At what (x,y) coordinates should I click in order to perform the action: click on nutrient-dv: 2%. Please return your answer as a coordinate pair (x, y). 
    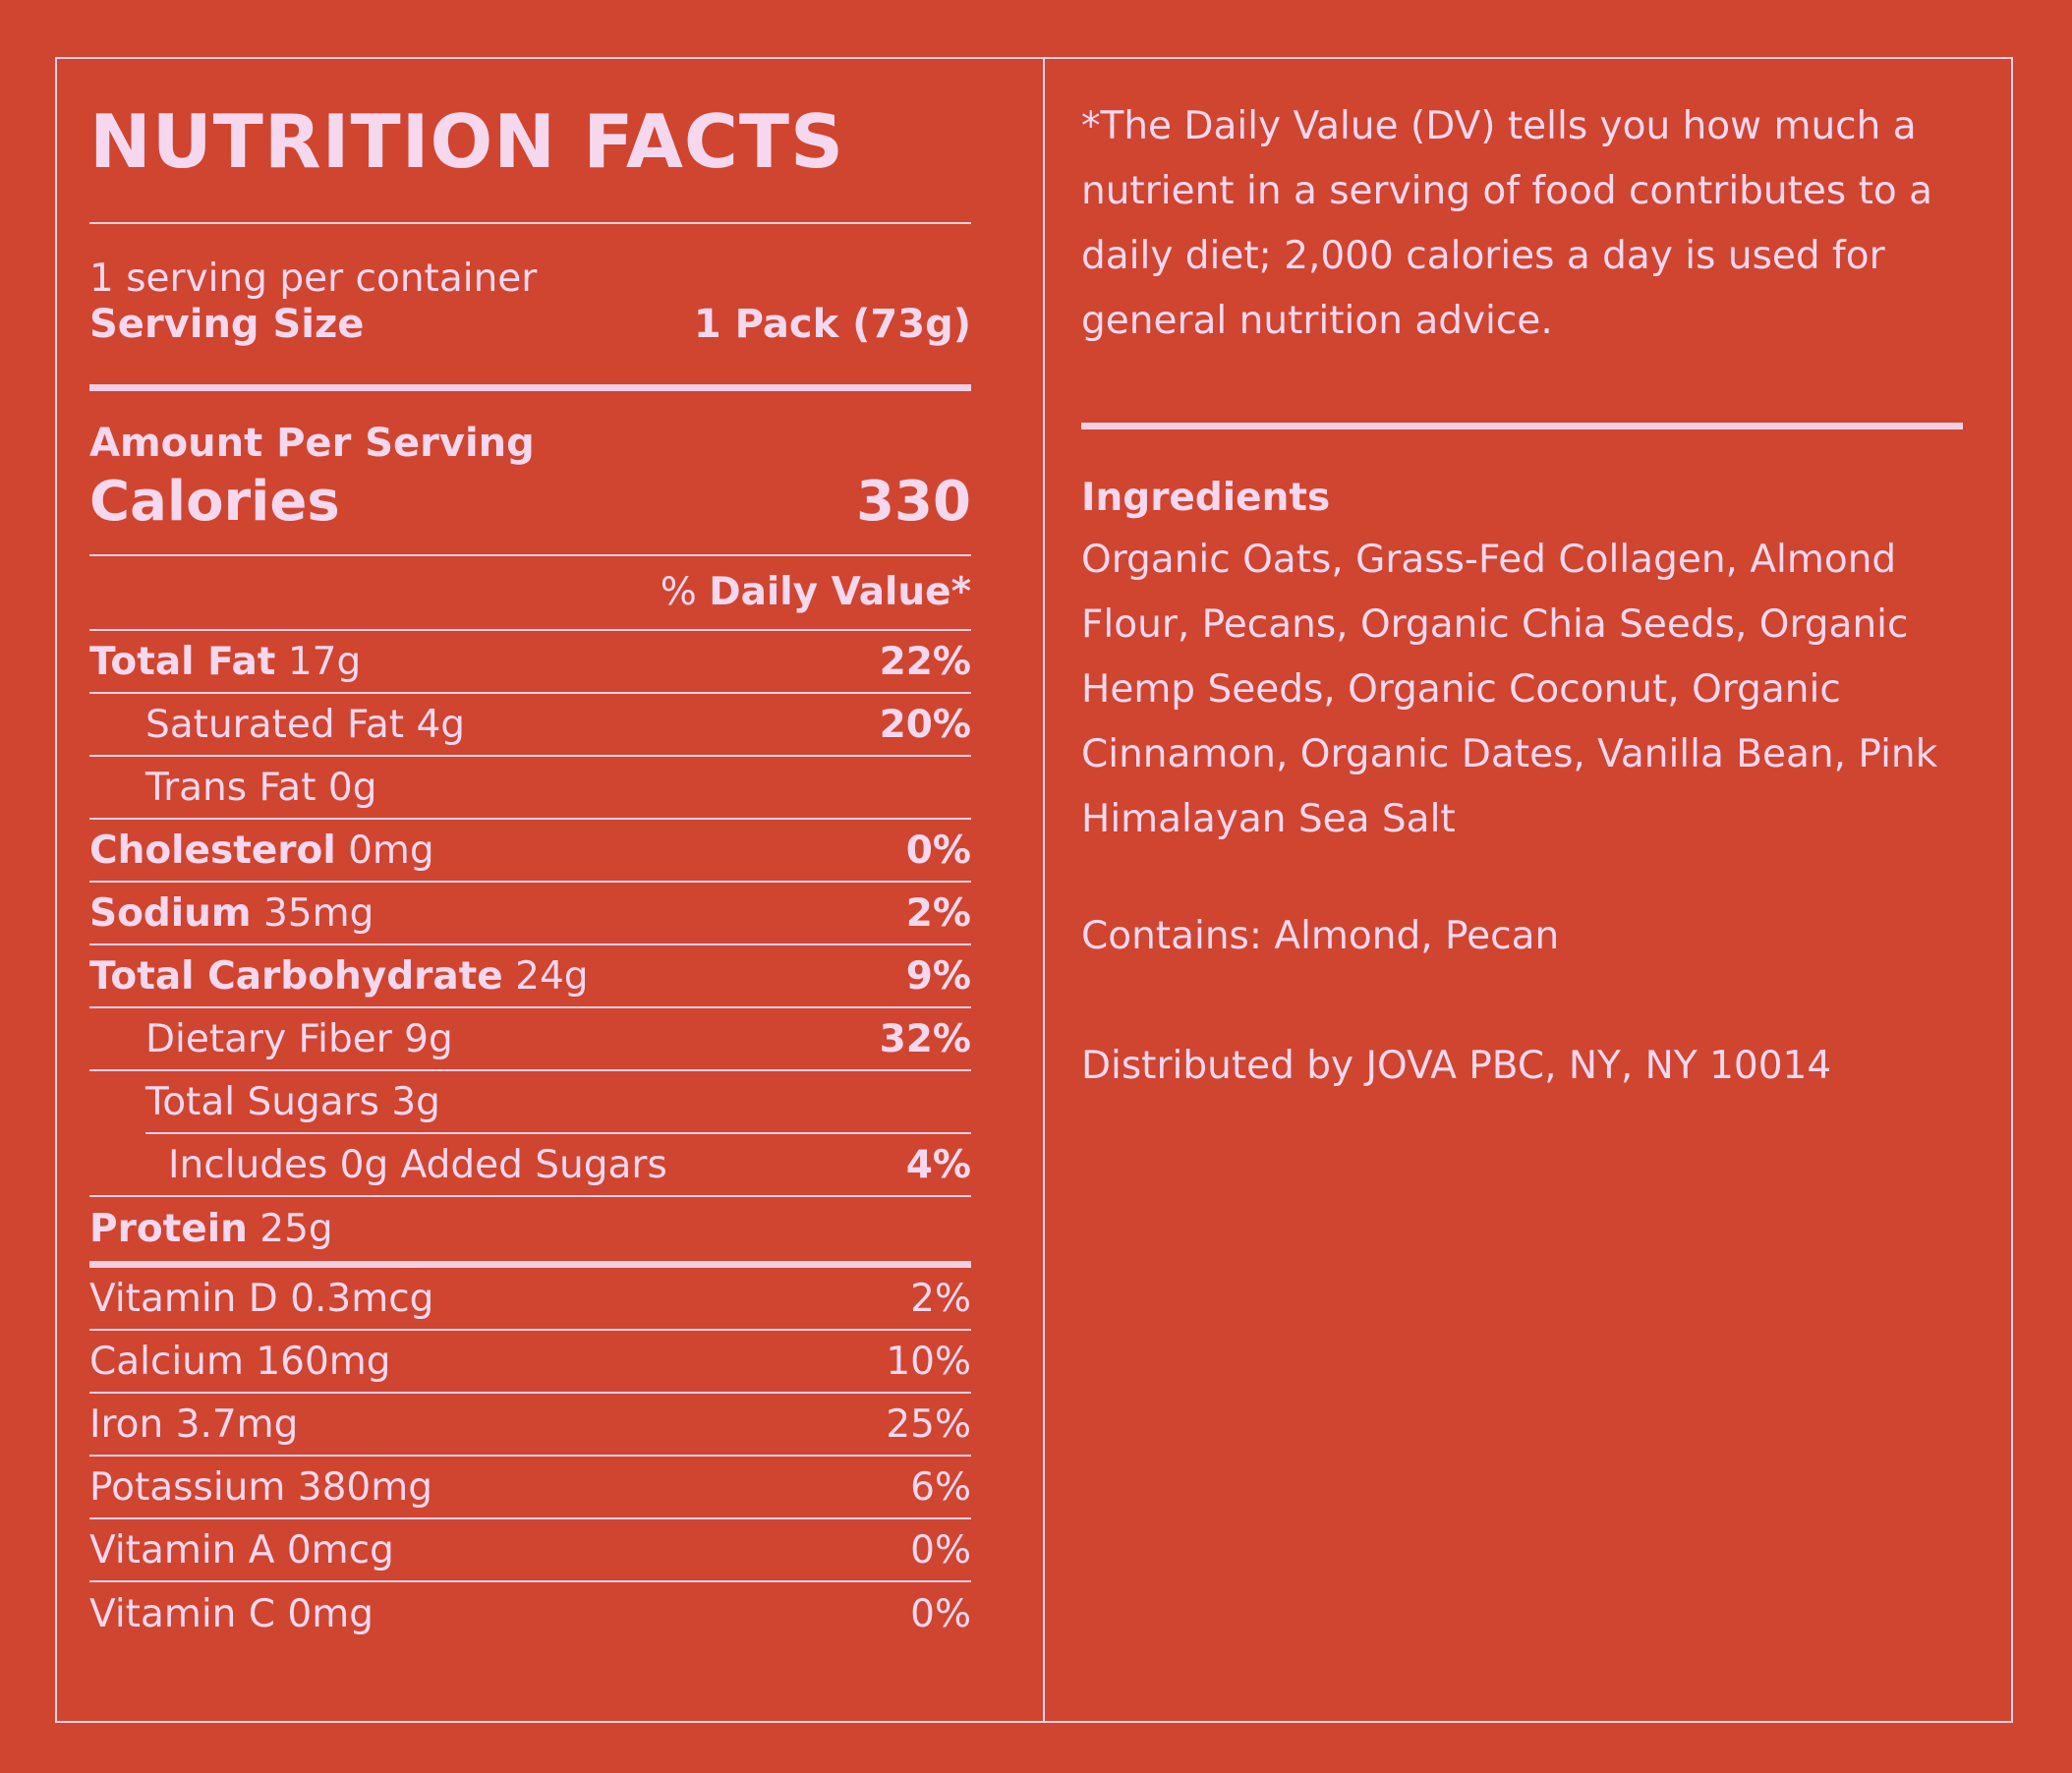
    Looking at the image, I should click on (938, 913).